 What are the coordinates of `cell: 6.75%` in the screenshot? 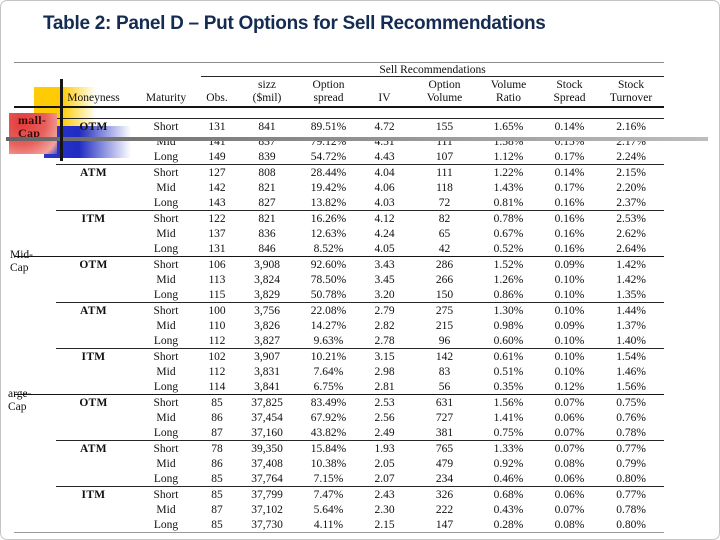 It's located at (328, 386).